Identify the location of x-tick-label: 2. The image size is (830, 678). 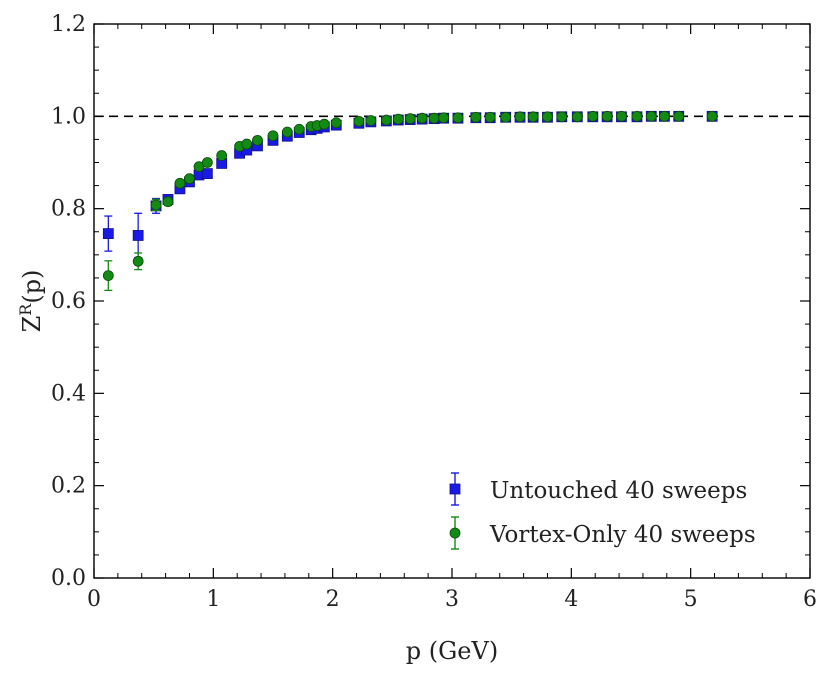
(333, 599).